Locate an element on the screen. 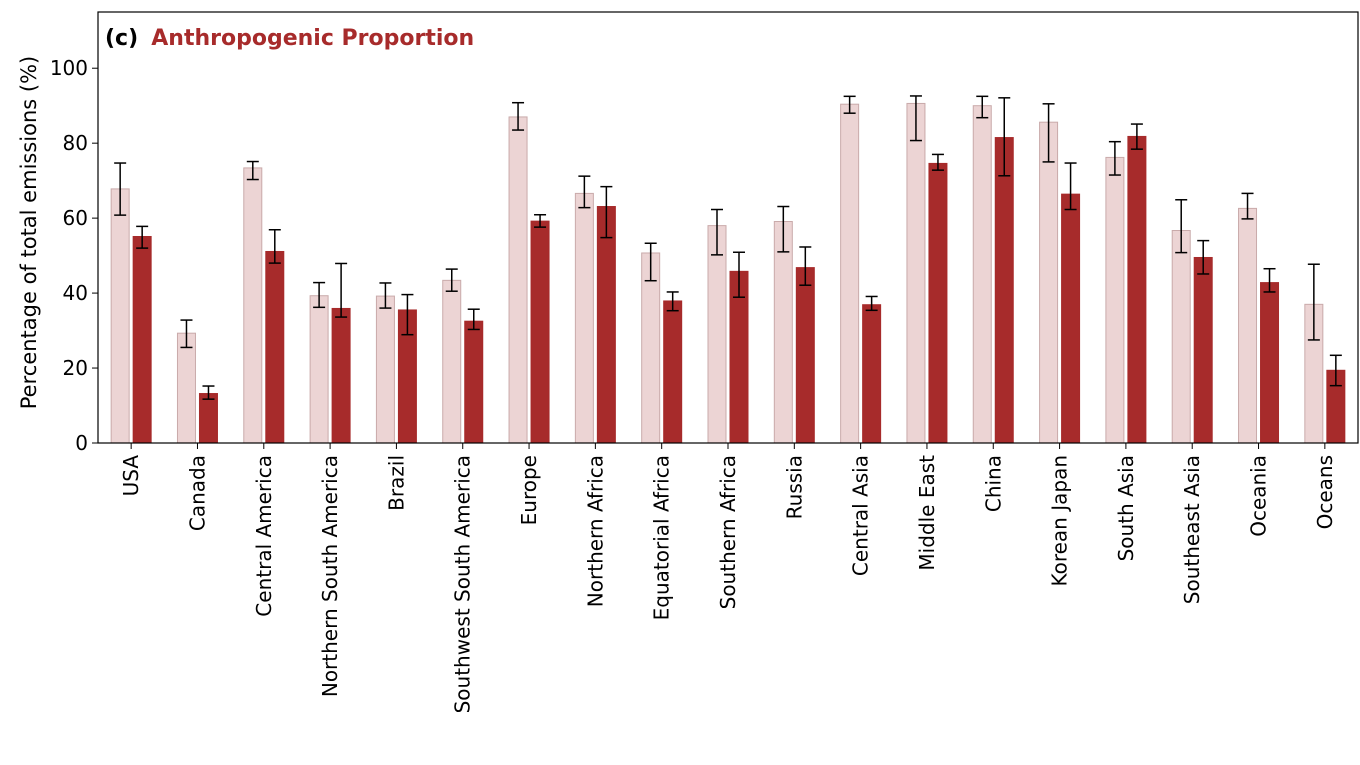  x-tick-label-17: Oceania is located at coordinates (1259, 496).